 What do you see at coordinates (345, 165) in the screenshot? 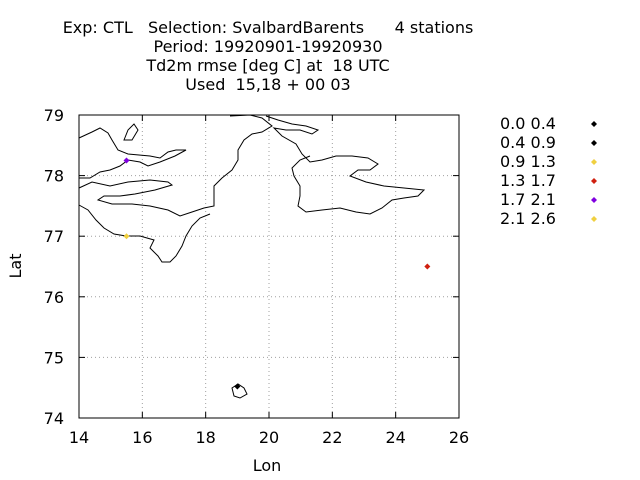
I see `coastline-nordaustlandet` at bounding box center [345, 165].